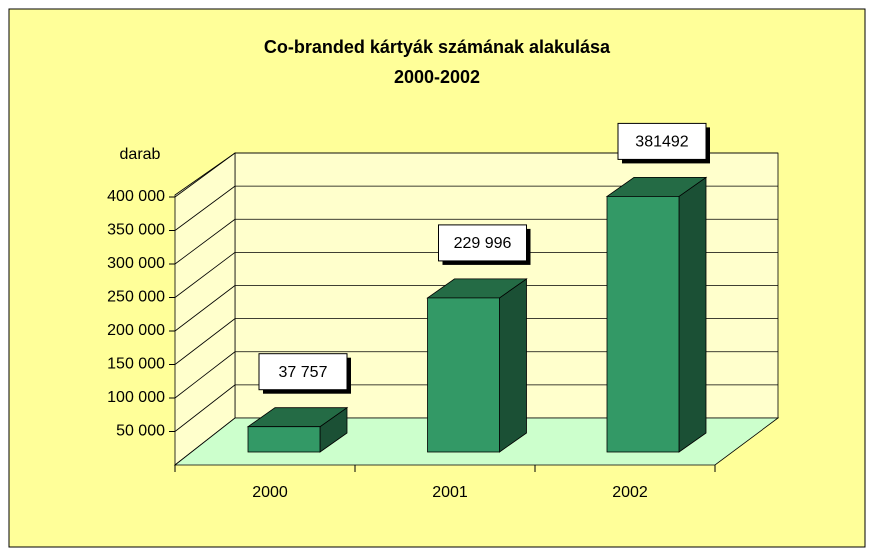  I want to click on data-label: 381492, so click(661, 142).